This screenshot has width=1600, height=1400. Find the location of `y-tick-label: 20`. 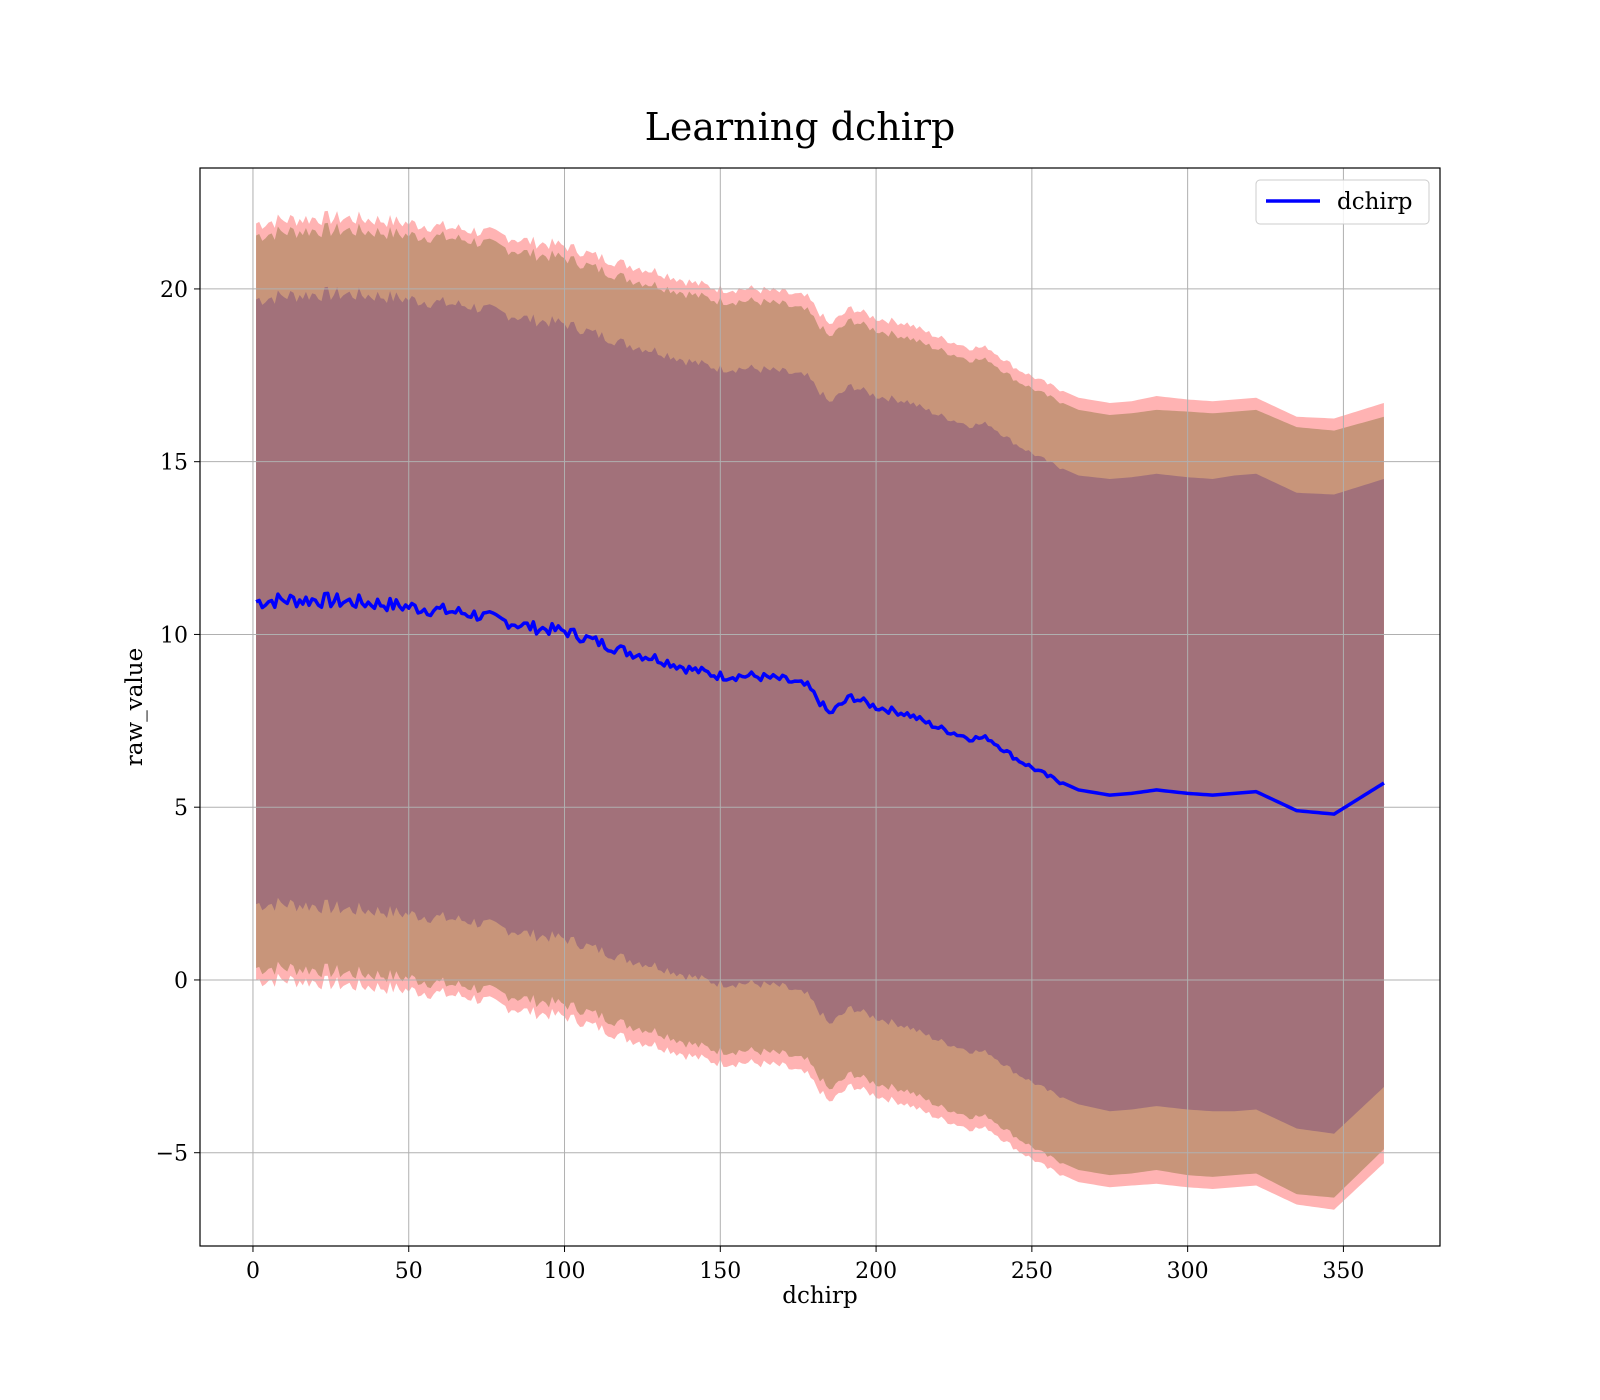

y-tick-label: 20 is located at coordinates (174, 290).